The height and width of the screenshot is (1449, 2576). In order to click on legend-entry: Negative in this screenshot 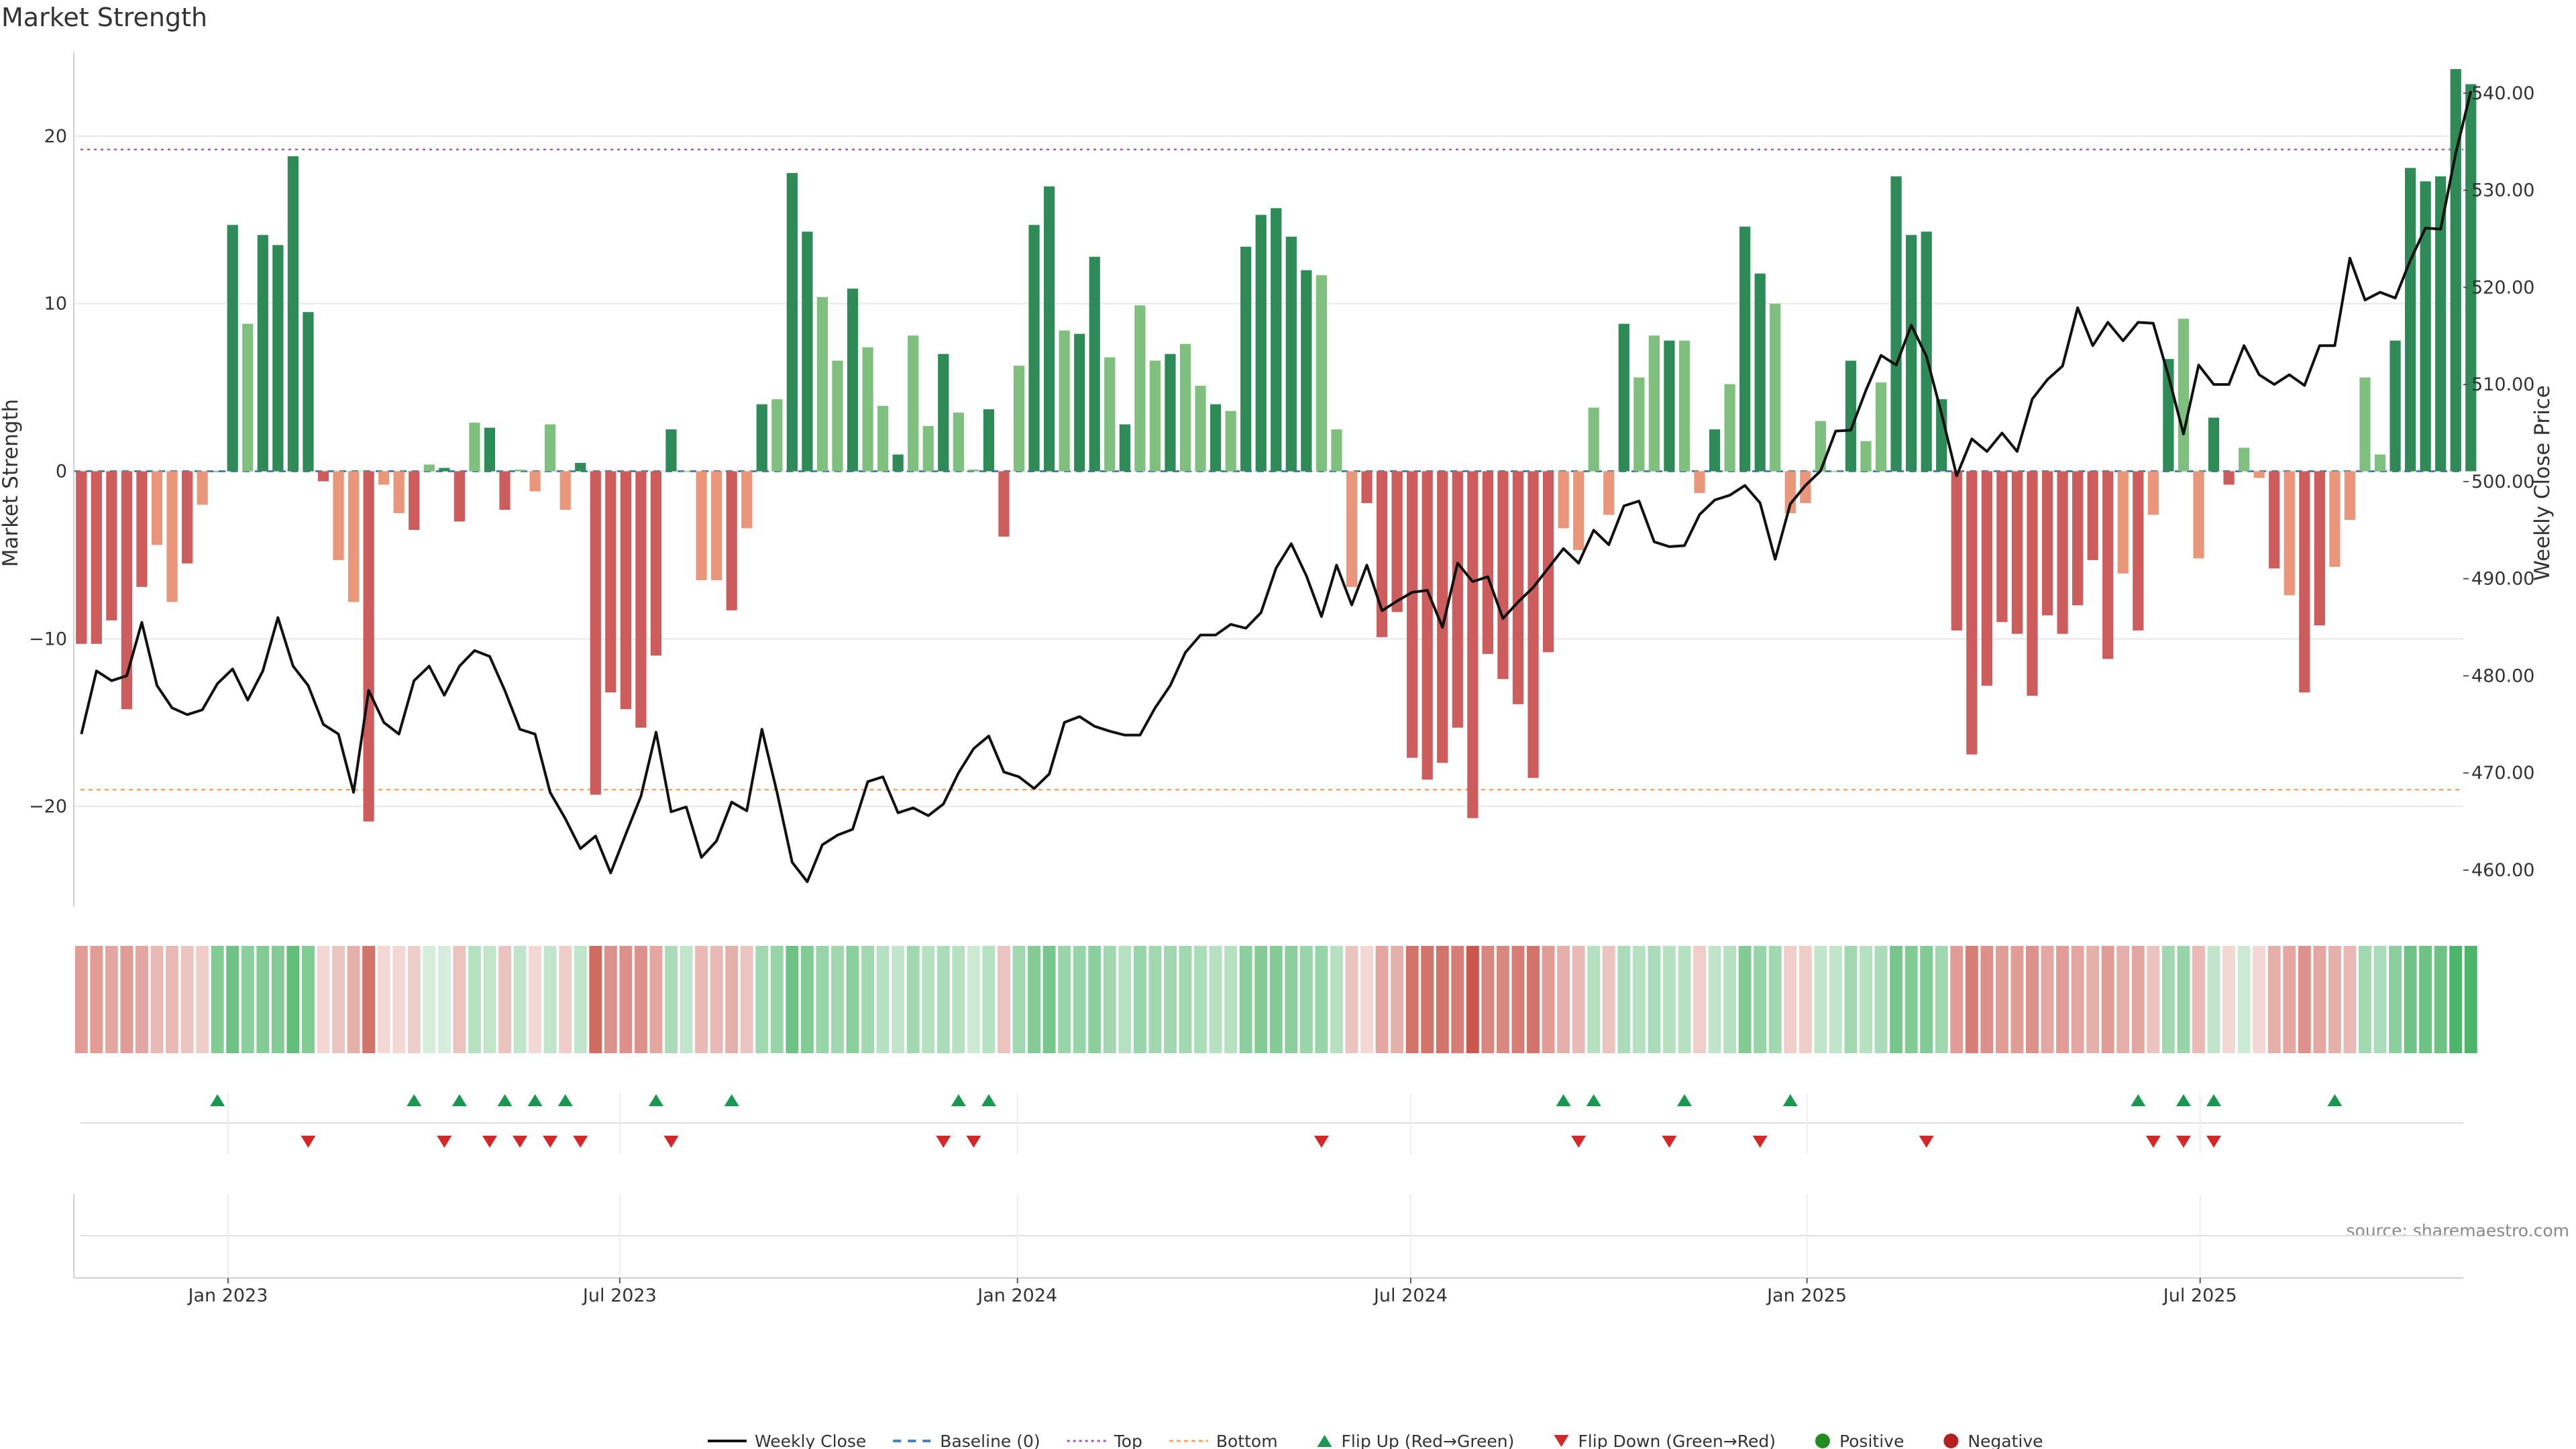, I will do `click(1993, 1440)`.